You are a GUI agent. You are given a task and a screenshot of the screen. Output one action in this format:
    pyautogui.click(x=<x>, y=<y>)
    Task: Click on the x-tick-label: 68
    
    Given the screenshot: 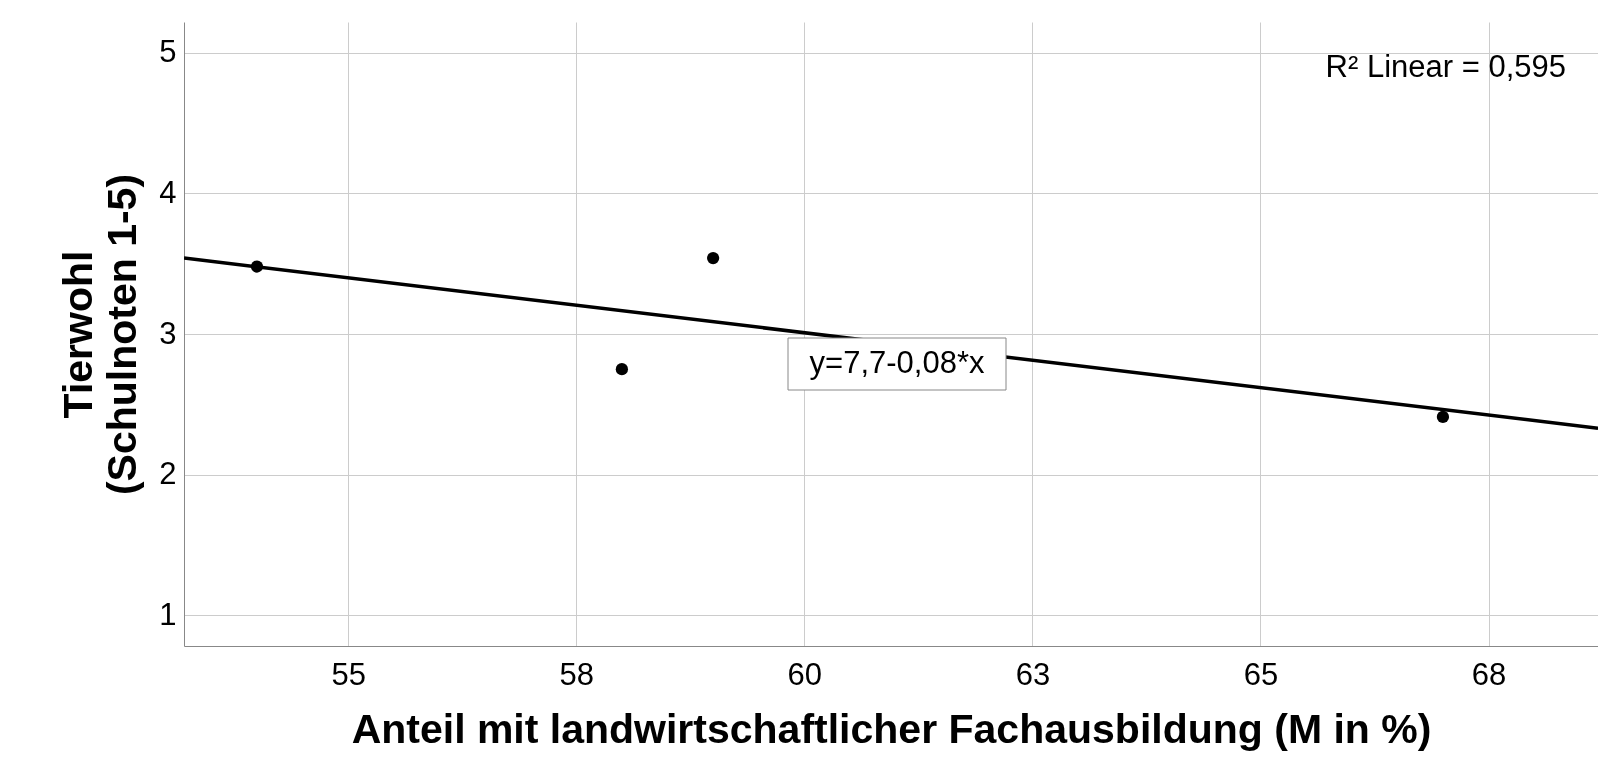 What is the action you would take?
    pyautogui.click(x=1489, y=674)
    